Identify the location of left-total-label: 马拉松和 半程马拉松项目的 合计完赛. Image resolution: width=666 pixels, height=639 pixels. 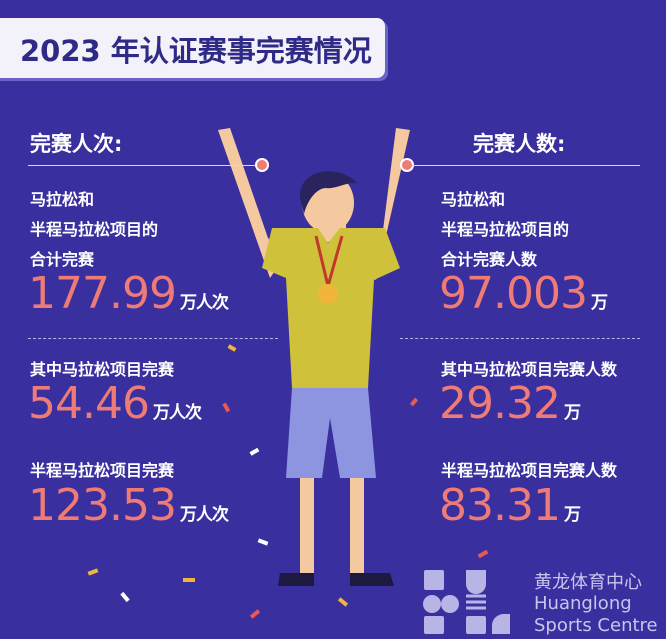
(94, 230).